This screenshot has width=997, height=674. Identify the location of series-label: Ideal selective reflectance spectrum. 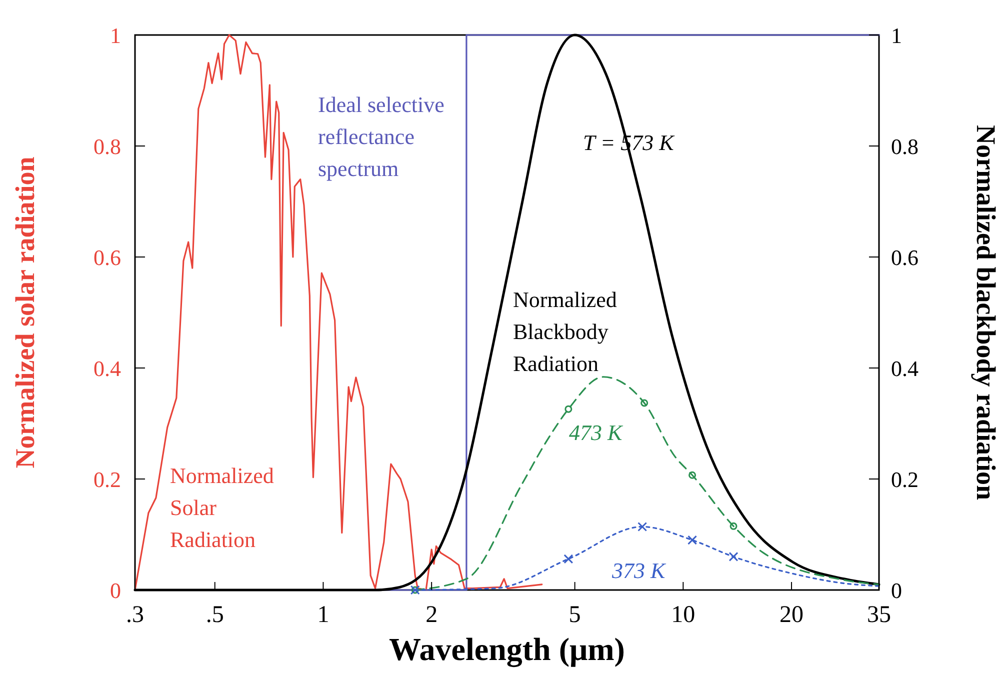
(381, 136).